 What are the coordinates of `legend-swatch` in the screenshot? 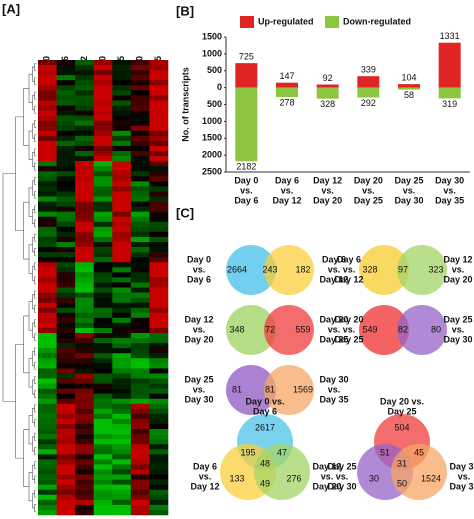 It's located at (332, 22).